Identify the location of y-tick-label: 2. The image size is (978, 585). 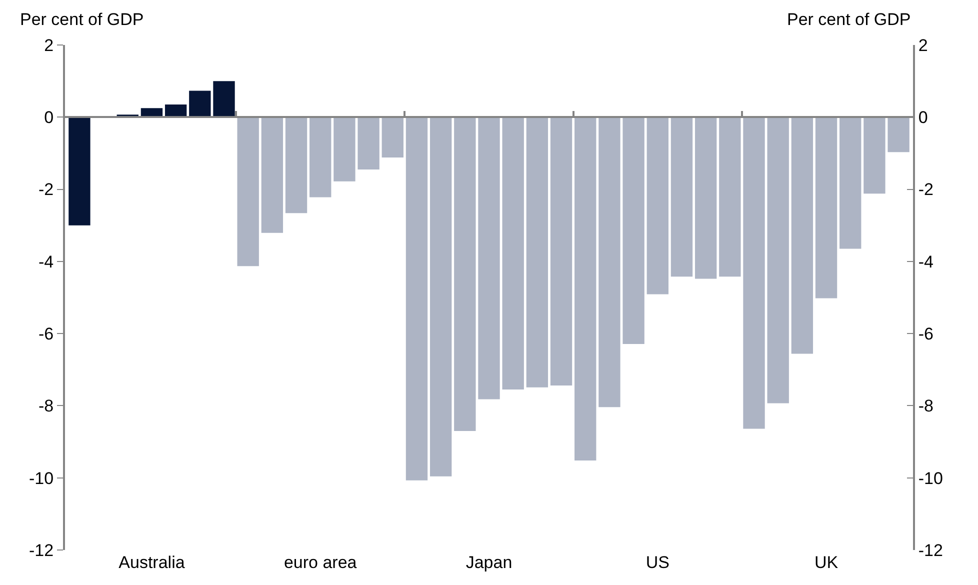
(49, 45).